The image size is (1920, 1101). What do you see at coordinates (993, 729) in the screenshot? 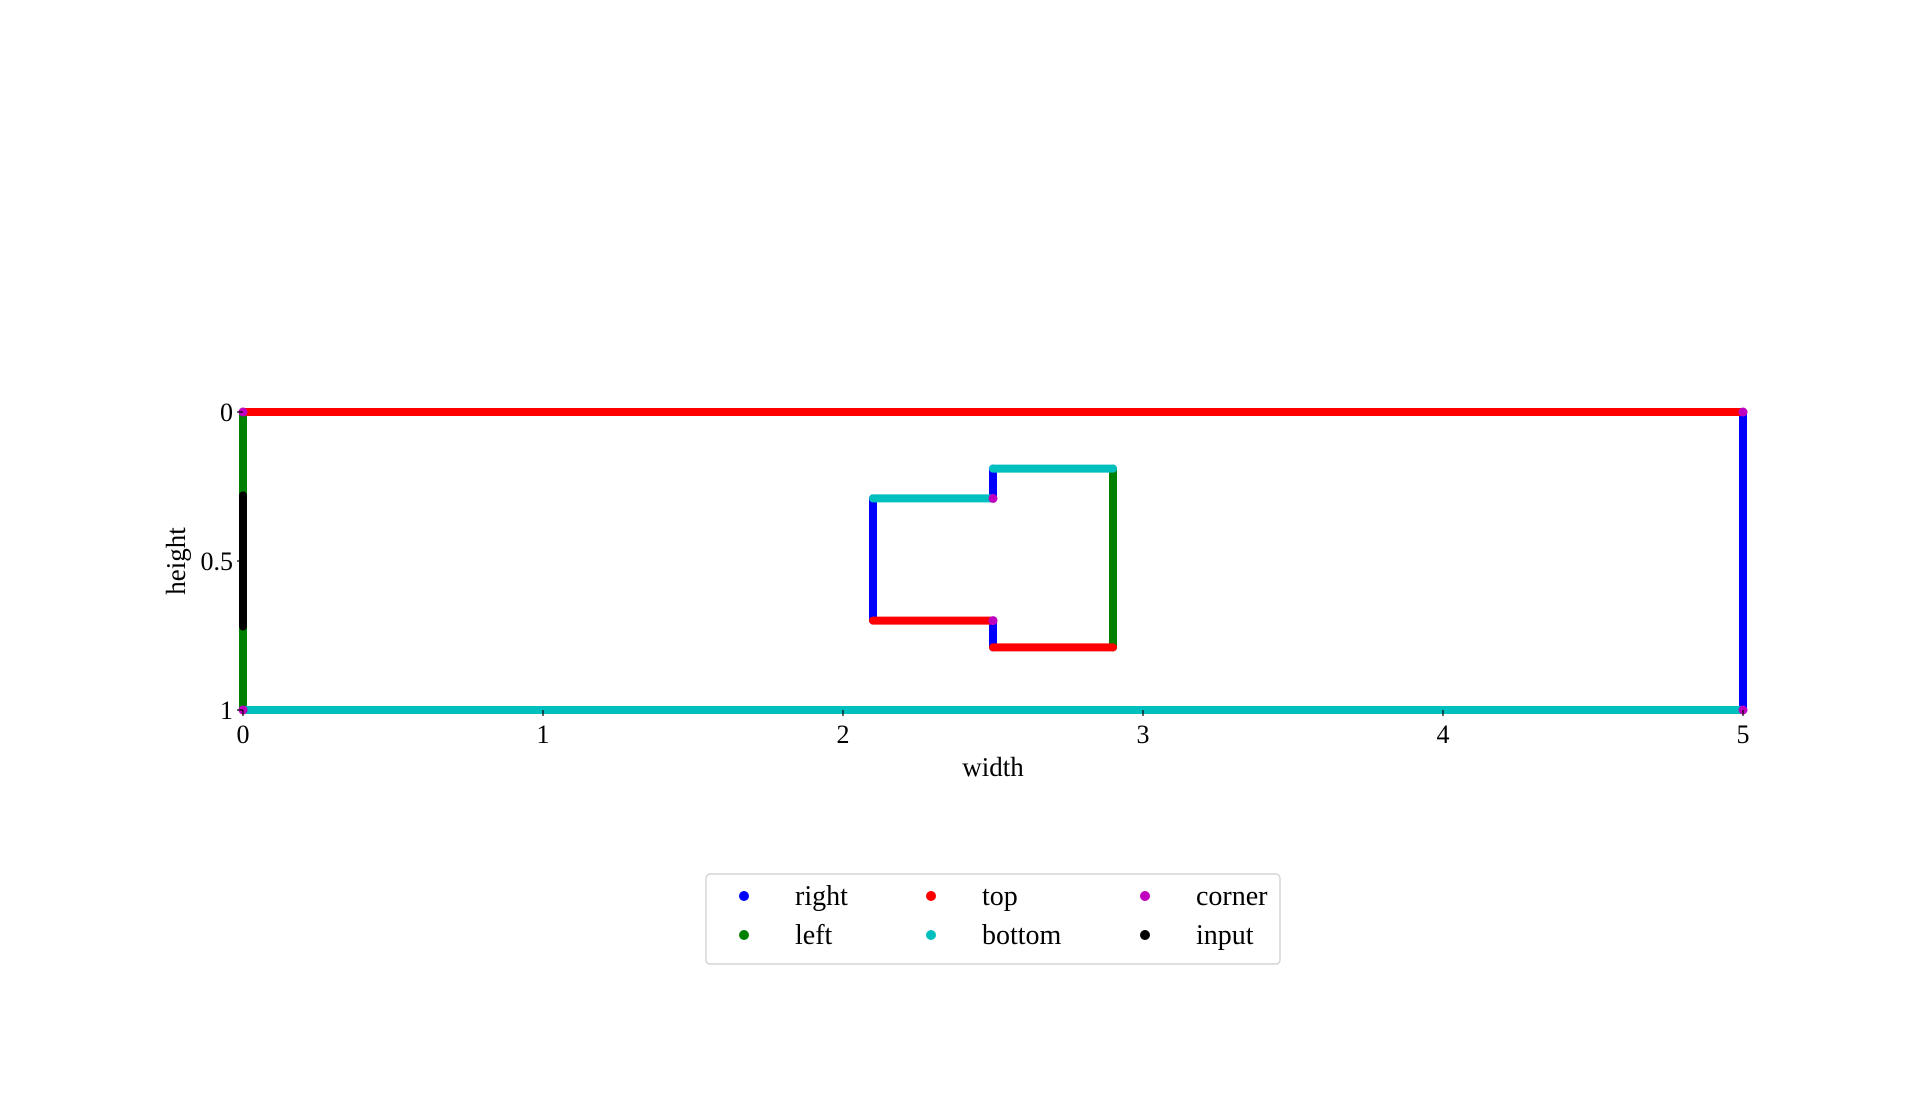
I see `x-axis-ticks: 0 1 2 3 4 5` at bounding box center [993, 729].